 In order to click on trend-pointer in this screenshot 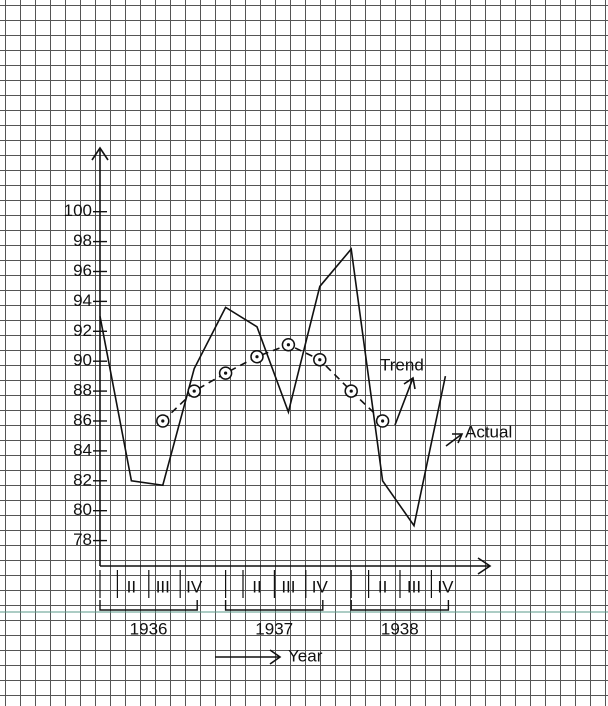, I will do `click(404, 401)`.